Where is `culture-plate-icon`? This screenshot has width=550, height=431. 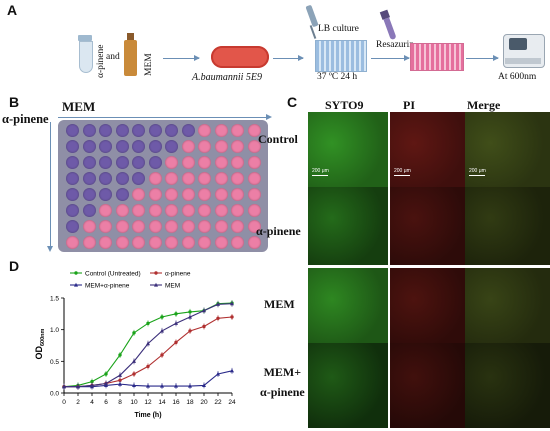
culture-plate-icon is located at coordinates (341, 56).